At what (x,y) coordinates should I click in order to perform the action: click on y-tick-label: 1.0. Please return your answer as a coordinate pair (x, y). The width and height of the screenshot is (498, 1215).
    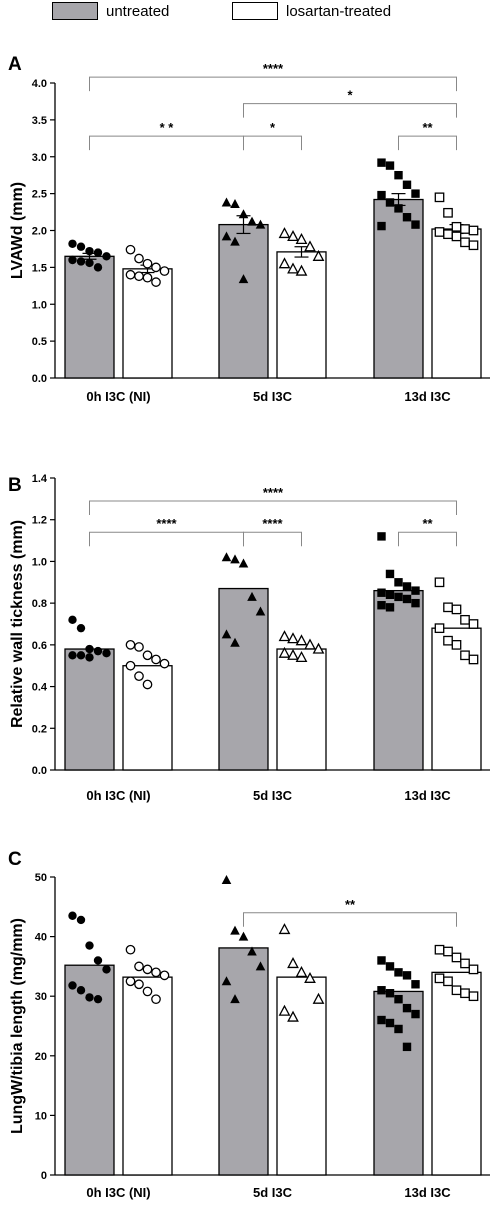
    Looking at the image, I should click on (39, 562).